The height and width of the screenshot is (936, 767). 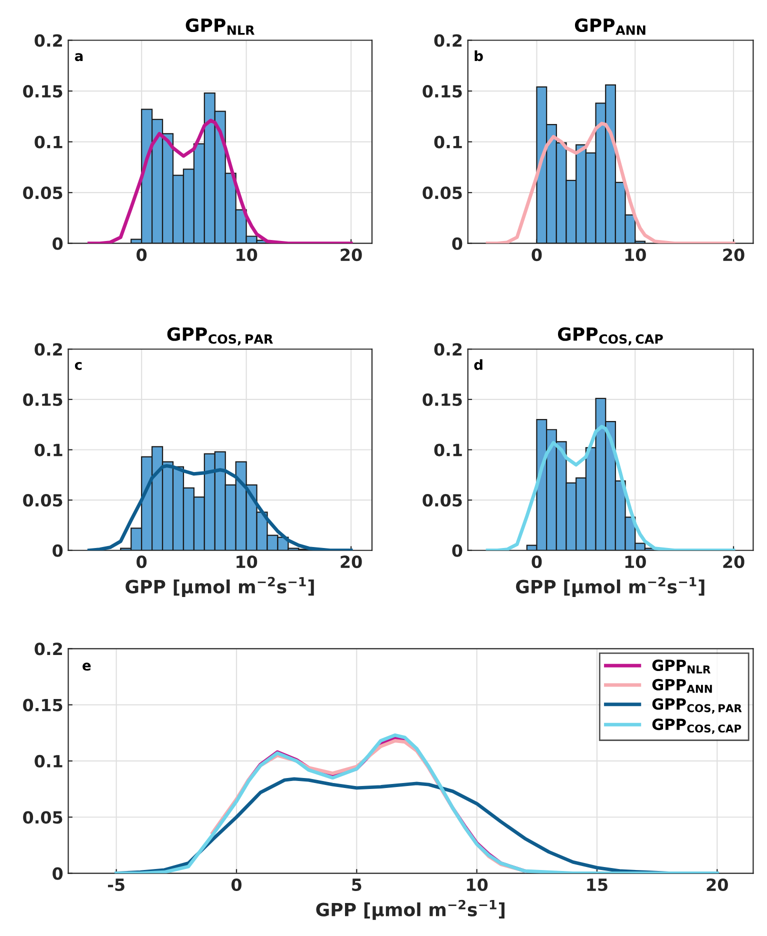 I want to click on x-tick-label: 15, so click(x=597, y=885).